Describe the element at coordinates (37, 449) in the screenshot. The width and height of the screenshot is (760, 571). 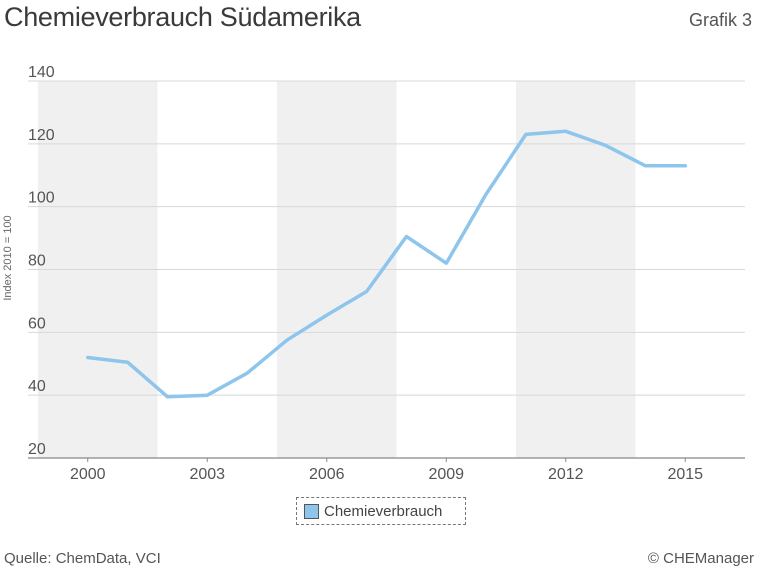
I see `y-tick-label: 20` at that location.